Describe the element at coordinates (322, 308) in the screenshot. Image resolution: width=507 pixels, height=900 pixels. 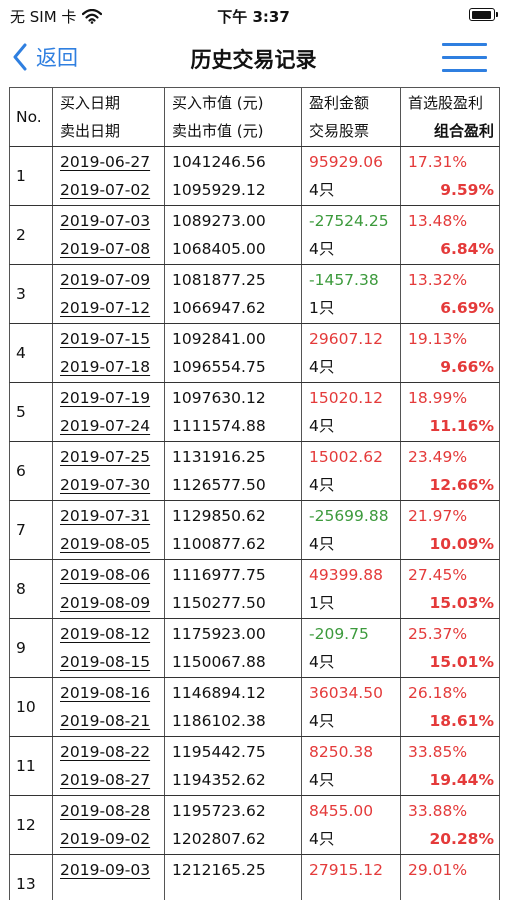
I see `stock-count: 1只` at that location.